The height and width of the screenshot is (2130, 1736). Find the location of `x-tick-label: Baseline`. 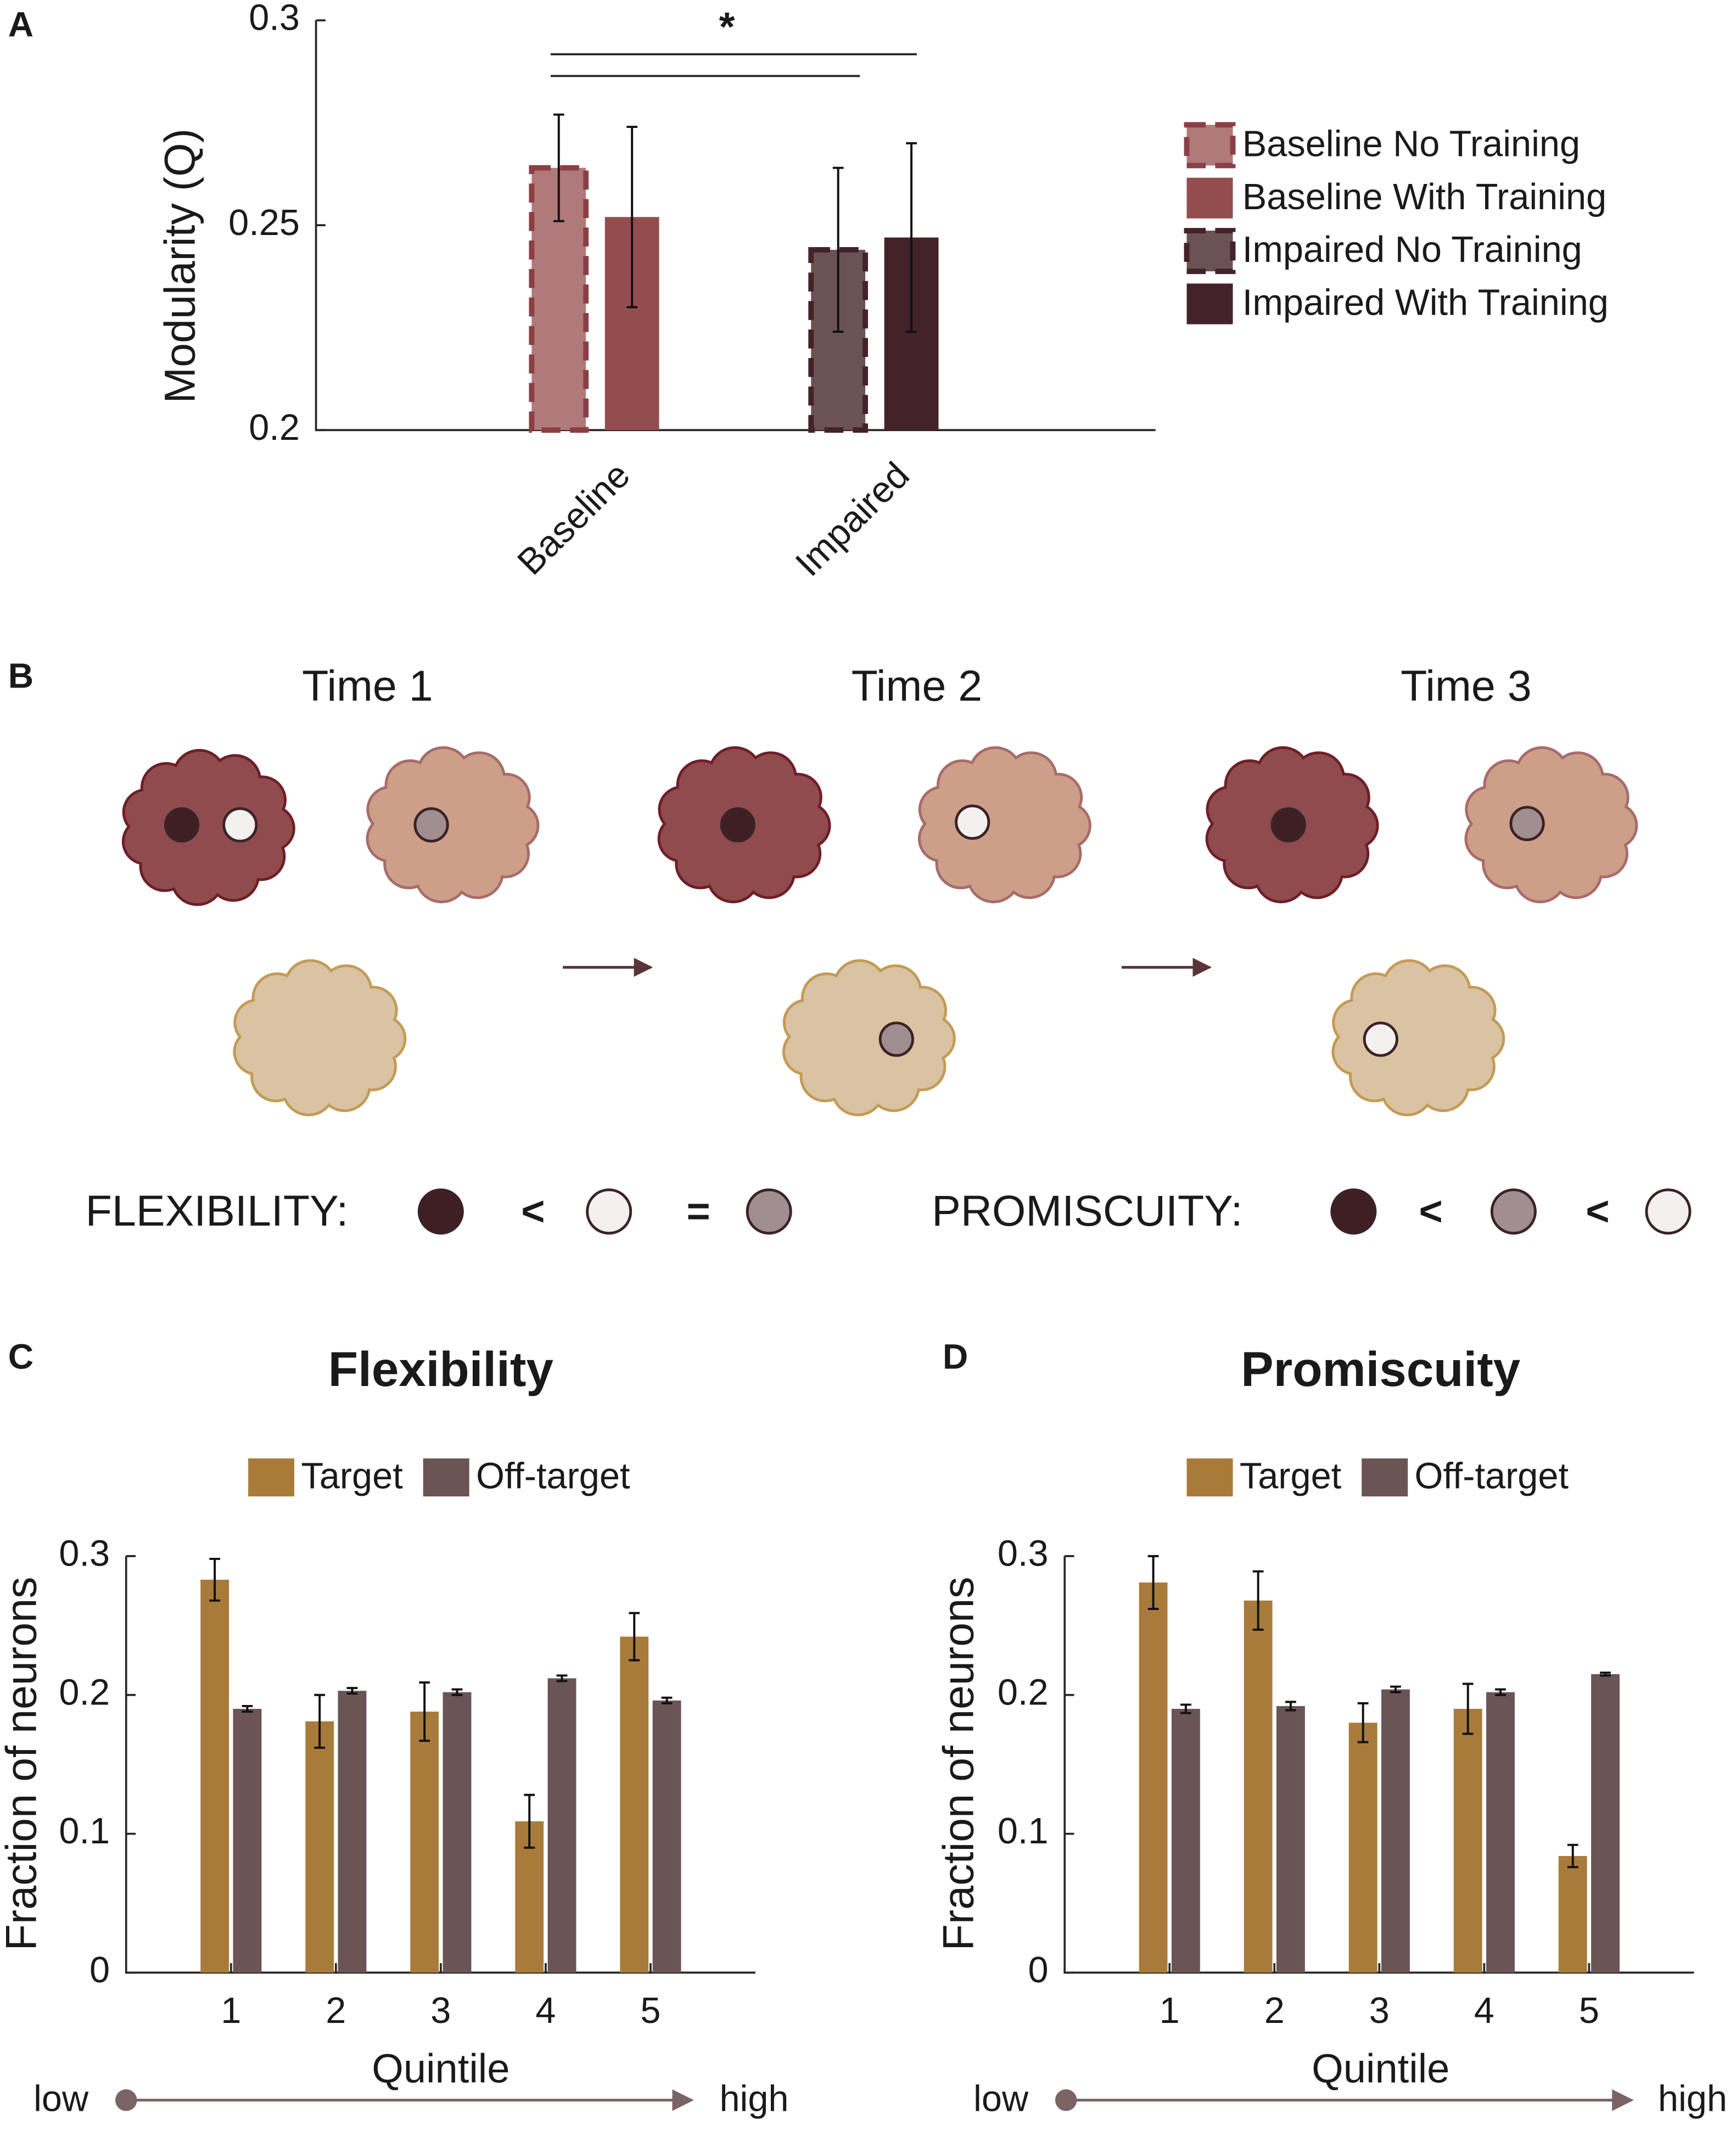

x-tick-label: Baseline is located at coordinates (574, 519).